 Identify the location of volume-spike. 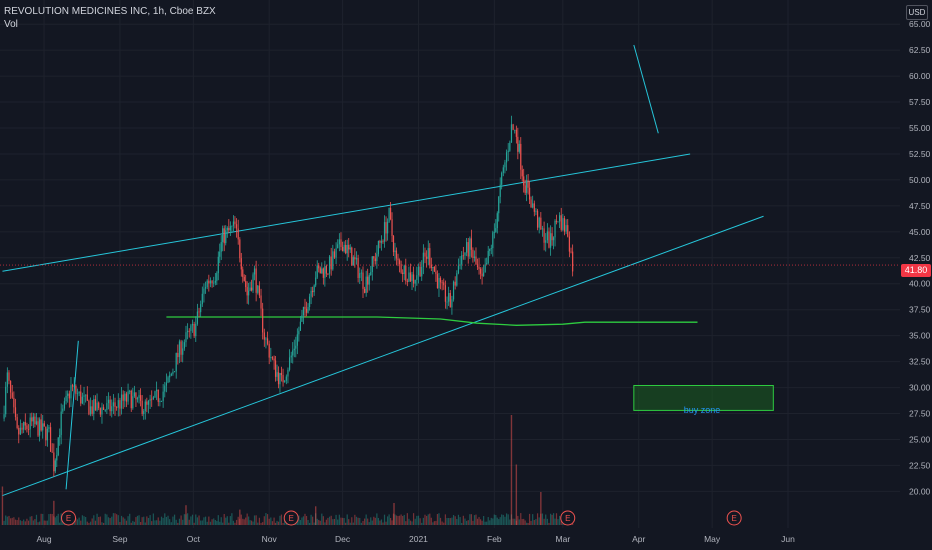
(240, 517).